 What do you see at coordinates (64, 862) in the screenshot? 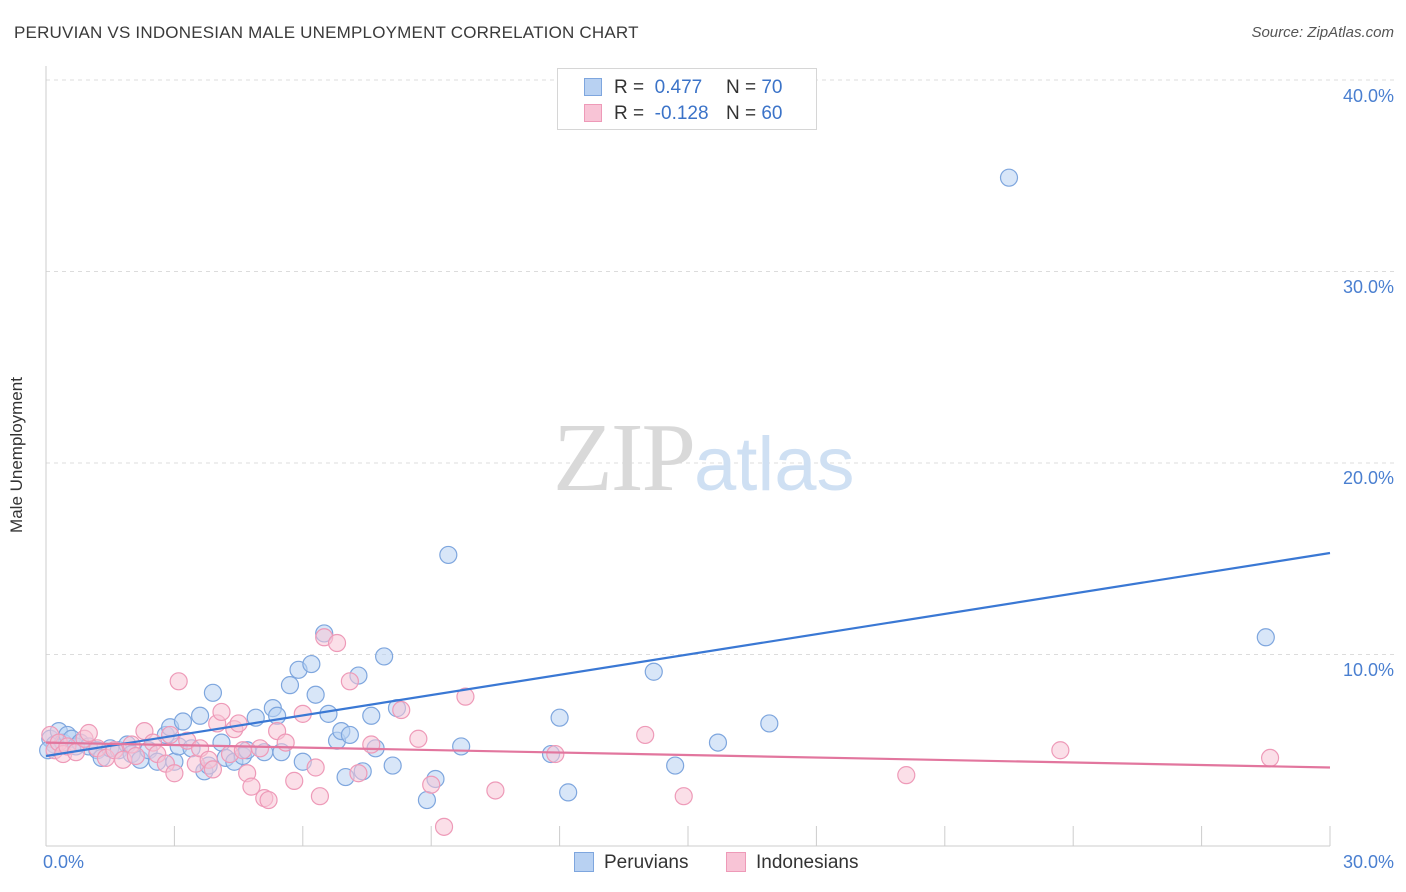
I see `x-tick-label: 0.0%` at bounding box center [64, 862].